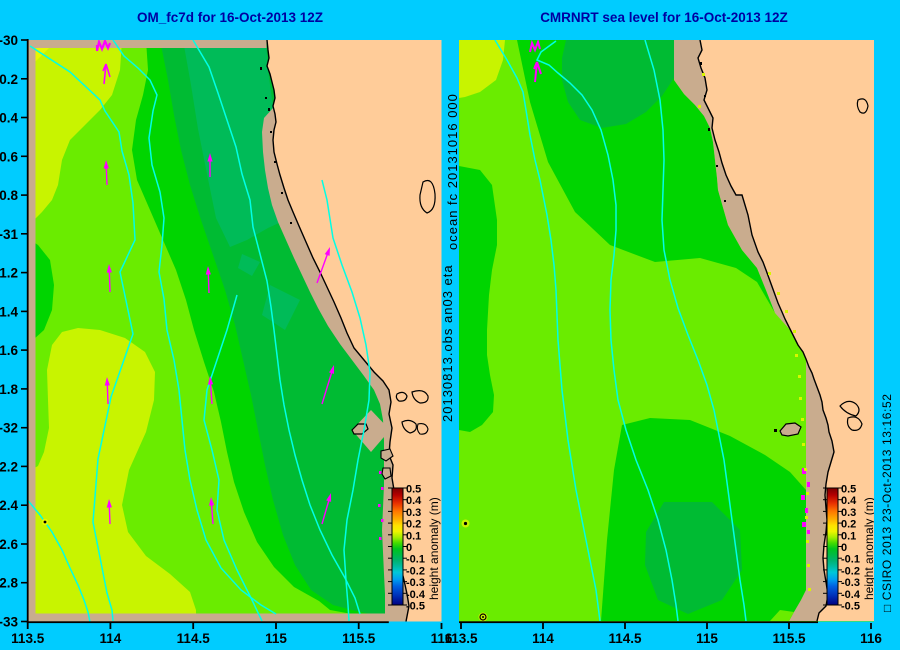  Describe the element at coordinates (9, 79) in the screenshot. I see `svg-text: -30.2` at that location.